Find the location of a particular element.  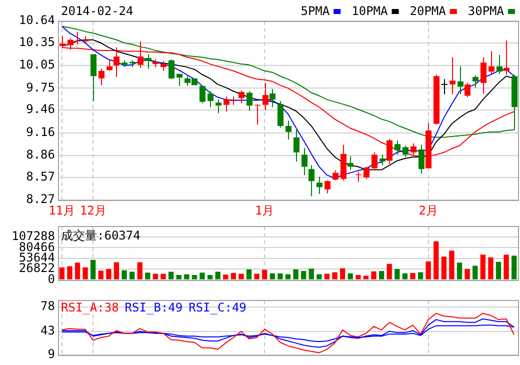

x-tick-label: 1月 is located at coordinates (264, 210).